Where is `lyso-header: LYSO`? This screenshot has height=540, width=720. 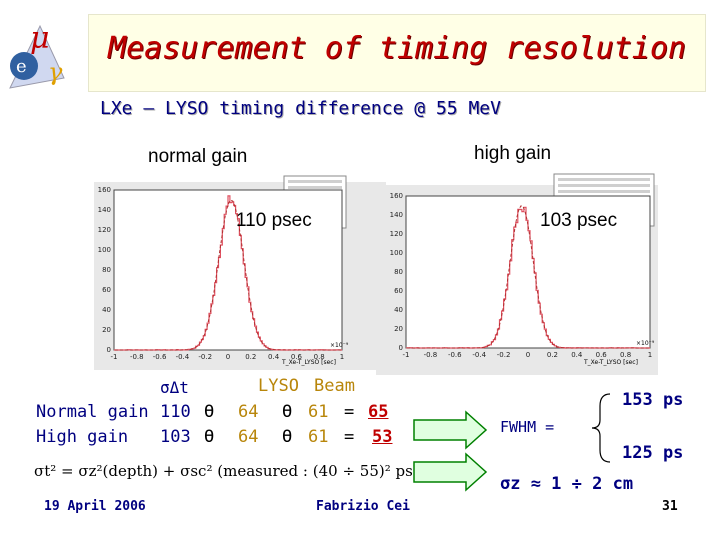
lyso-header: LYSO is located at coordinates (278, 386).